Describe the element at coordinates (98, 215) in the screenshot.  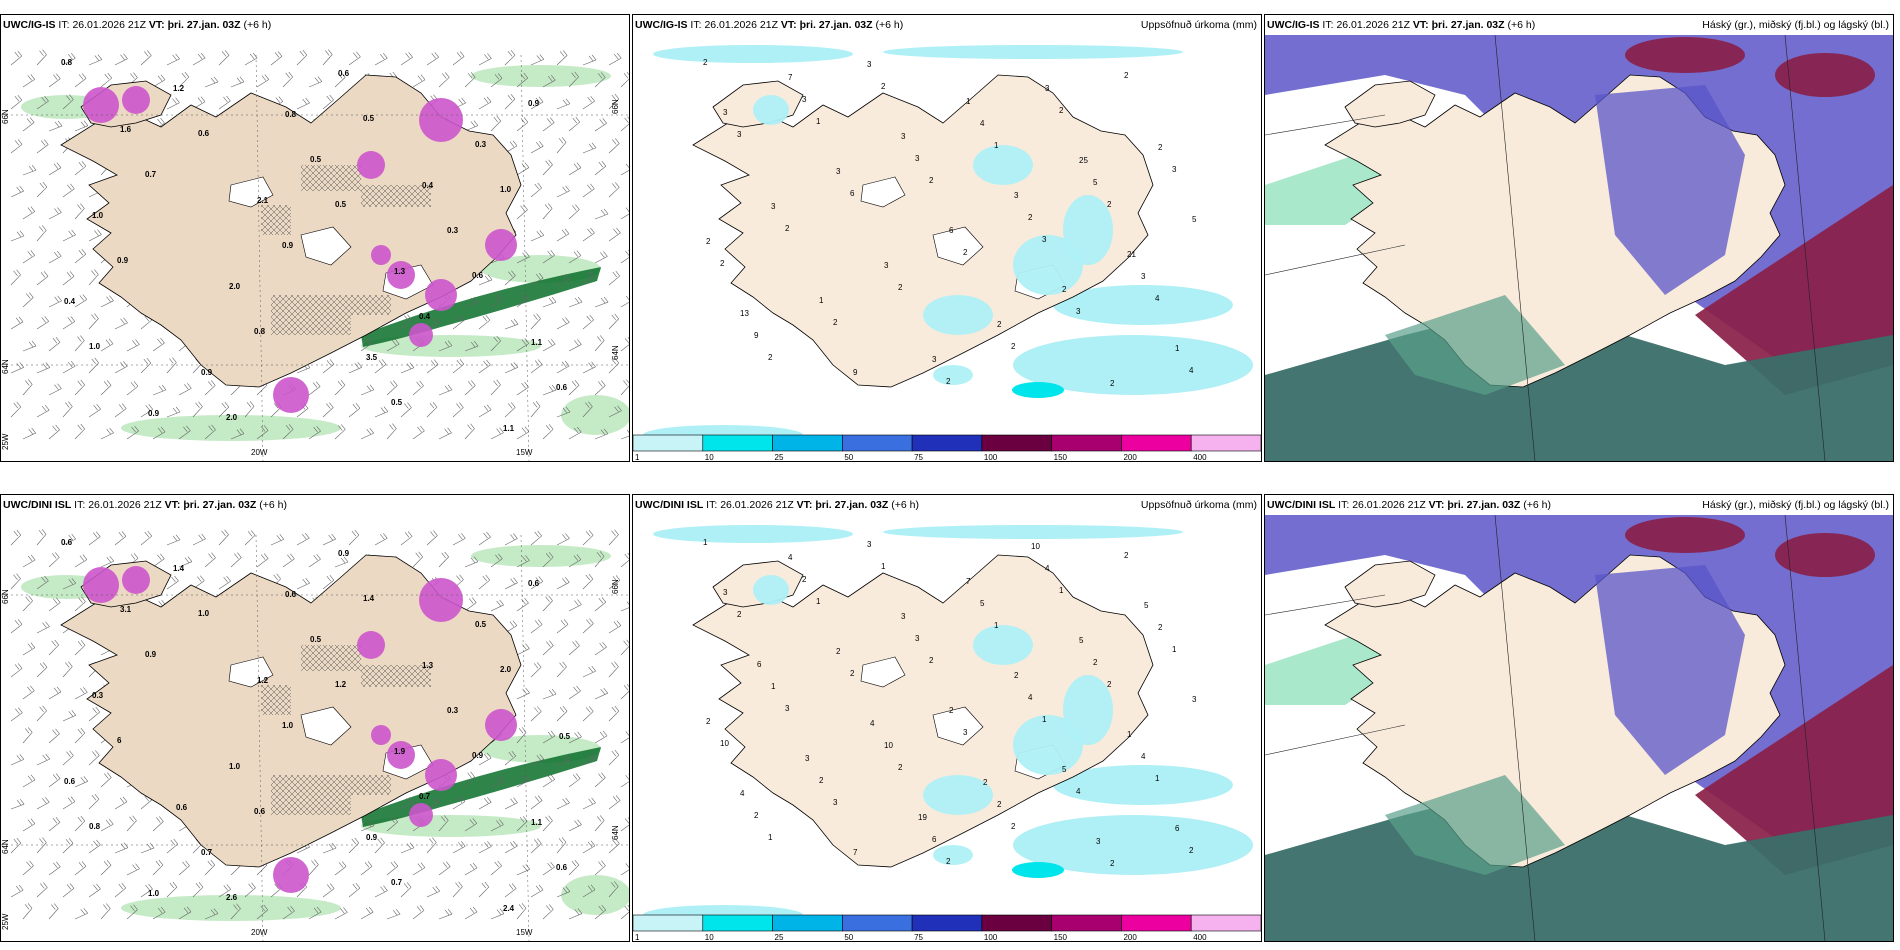
I see `precip-value-label: 1.0` at that location.